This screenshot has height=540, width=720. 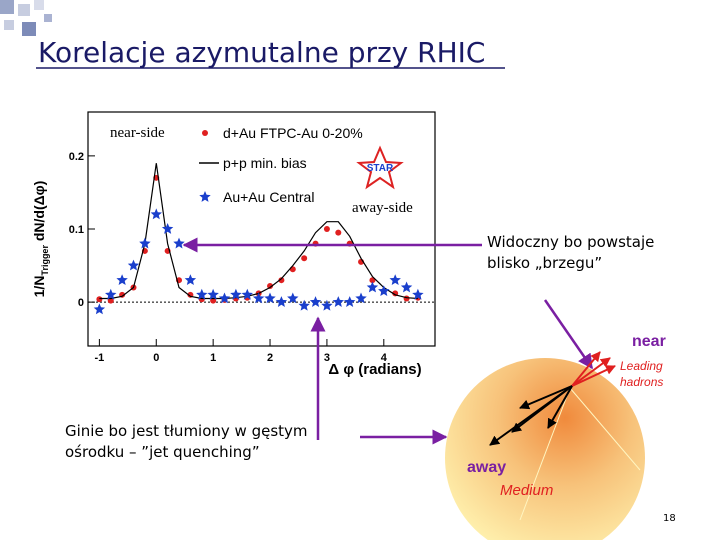 I want to click on legend-label: Au+Au Central, so click(x=268, y=197).